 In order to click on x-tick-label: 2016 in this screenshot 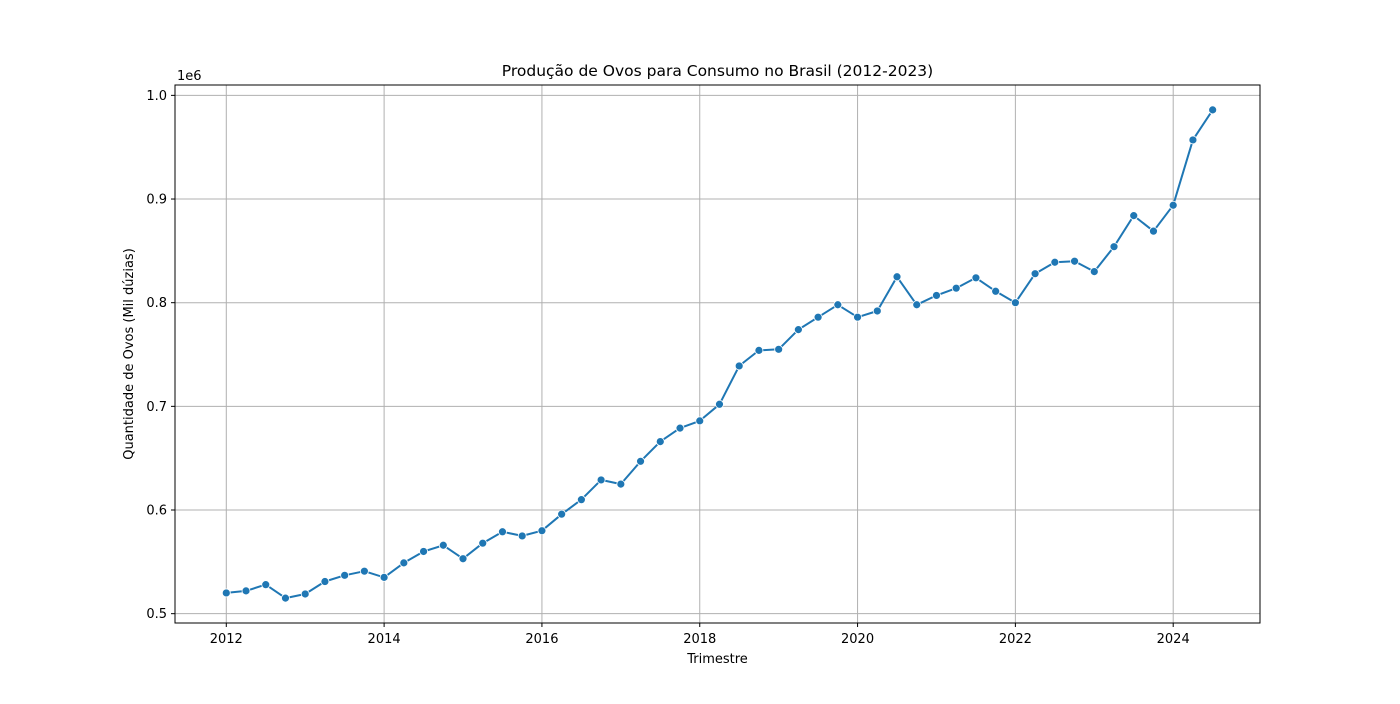, I will do `click(541, 639)`.